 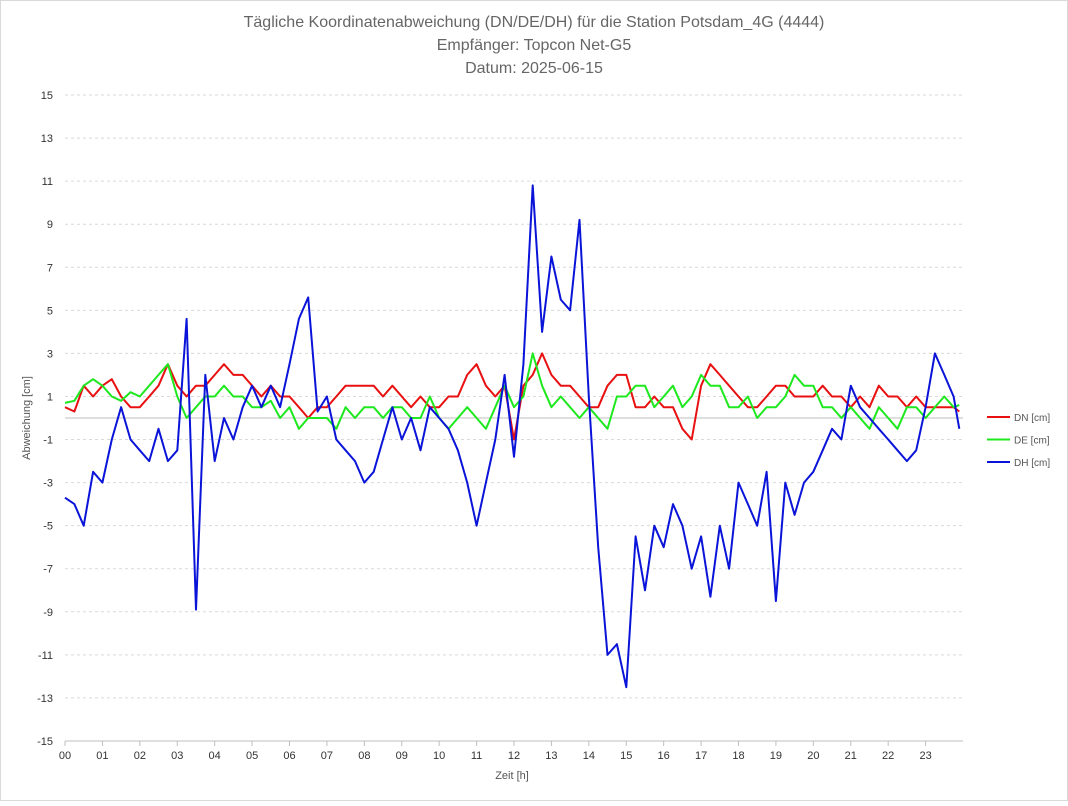 What do you see at coordinates (289, 756) in the screenshot?
I see `x-tick-label: 06` at bounding box center [289, 756].